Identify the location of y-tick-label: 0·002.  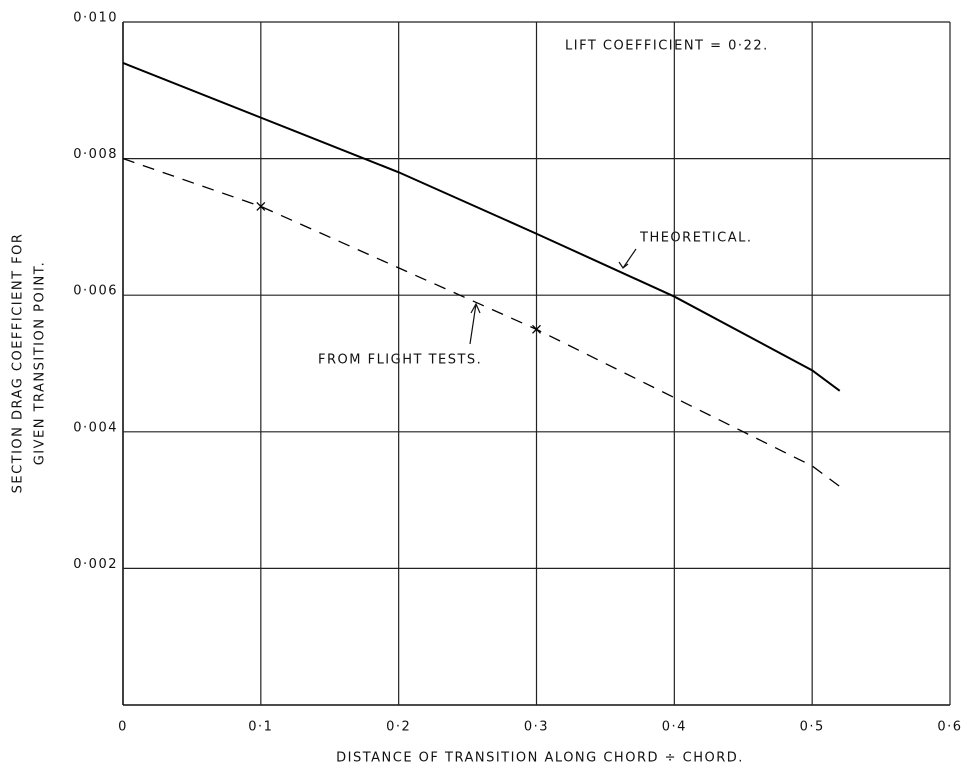
(95, 564).